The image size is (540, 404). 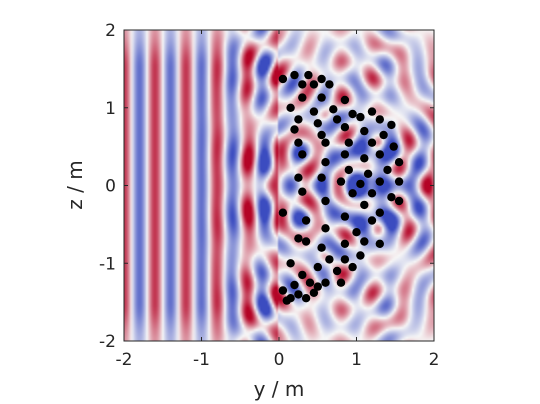 I want to click on y-tick-label: 0, so click(x=110, y=187).